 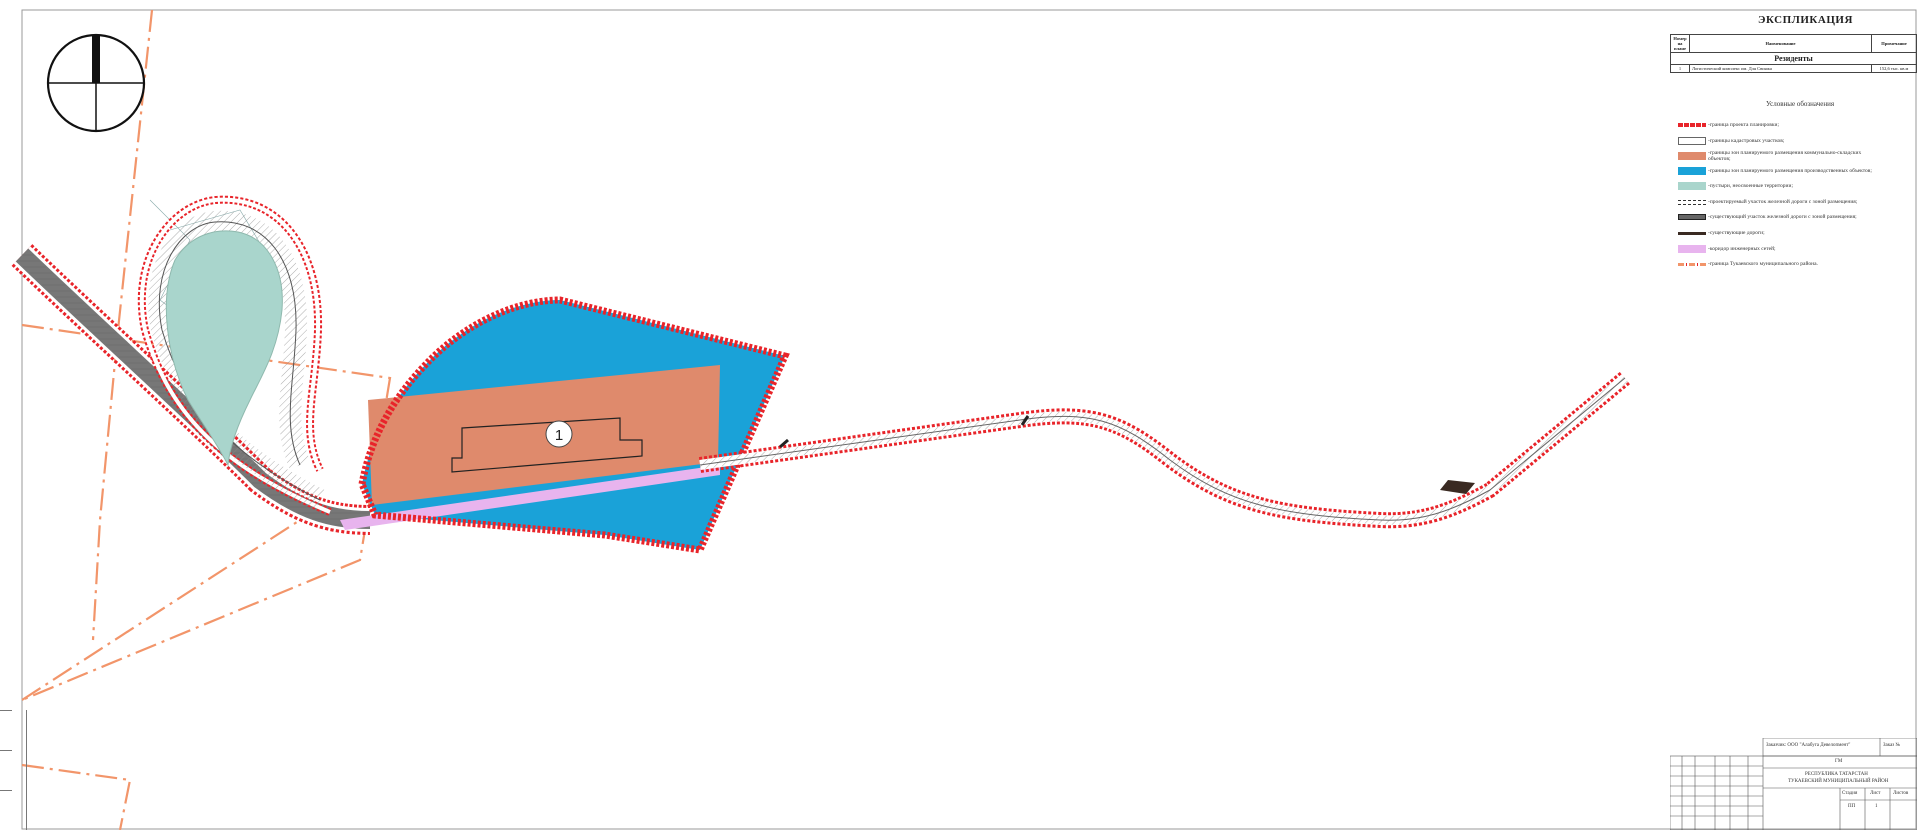 I want to click on pink-swatch, so click(x=1692, y=249).